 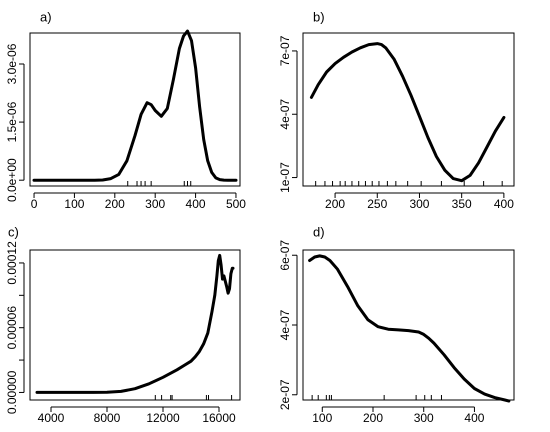 I want to click on y-tick-label: 3.0e-06, so click(x=12, y=63).